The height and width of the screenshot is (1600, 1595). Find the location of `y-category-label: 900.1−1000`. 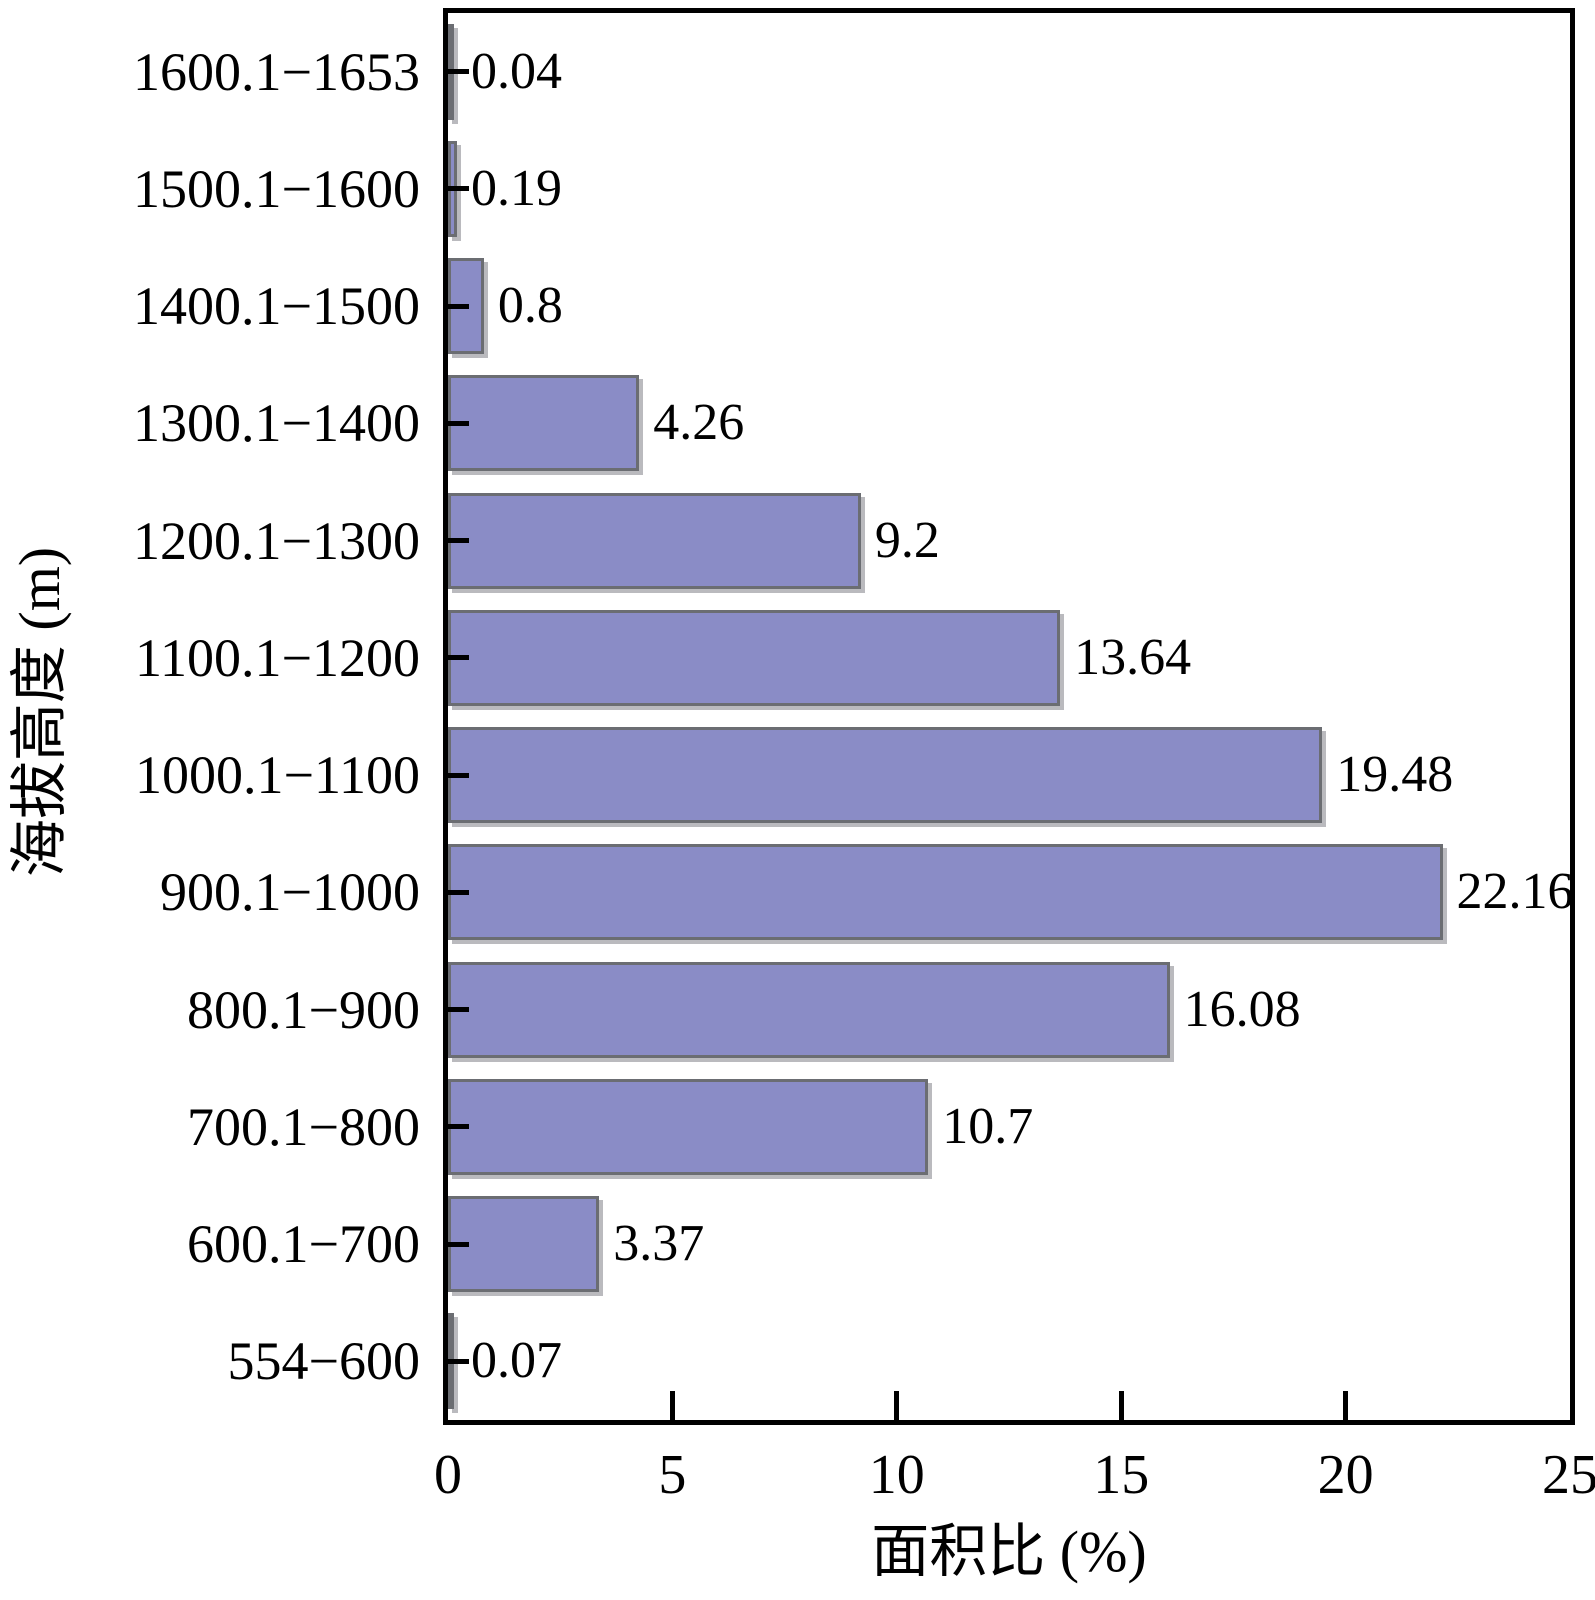

y-category-label: 900.1−1000 is located at coordinates (290, 892).